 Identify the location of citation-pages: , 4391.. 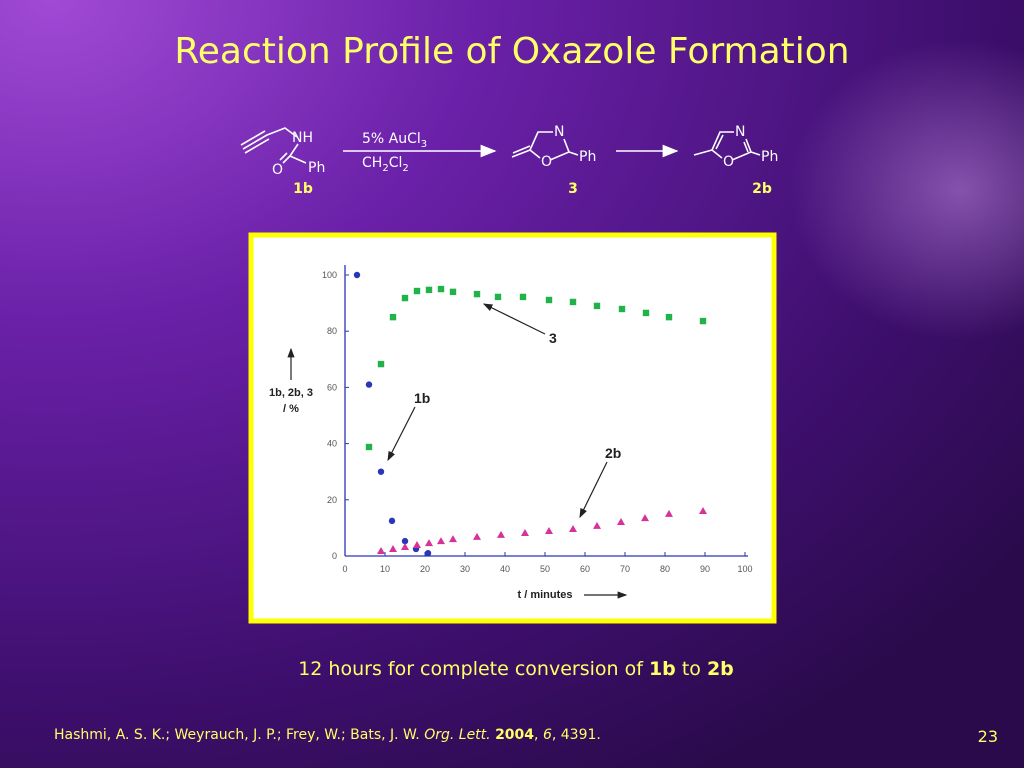
(576, 735).